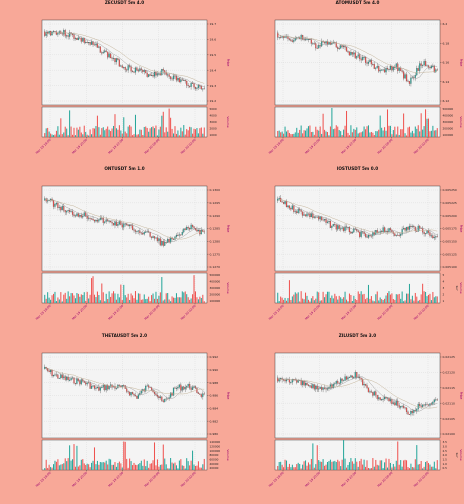 This screenshot has width=464, height=504. Describe the element at coordinates (214, 409) in the screenshot. I see `price-tick-label: 0.984` at that location.